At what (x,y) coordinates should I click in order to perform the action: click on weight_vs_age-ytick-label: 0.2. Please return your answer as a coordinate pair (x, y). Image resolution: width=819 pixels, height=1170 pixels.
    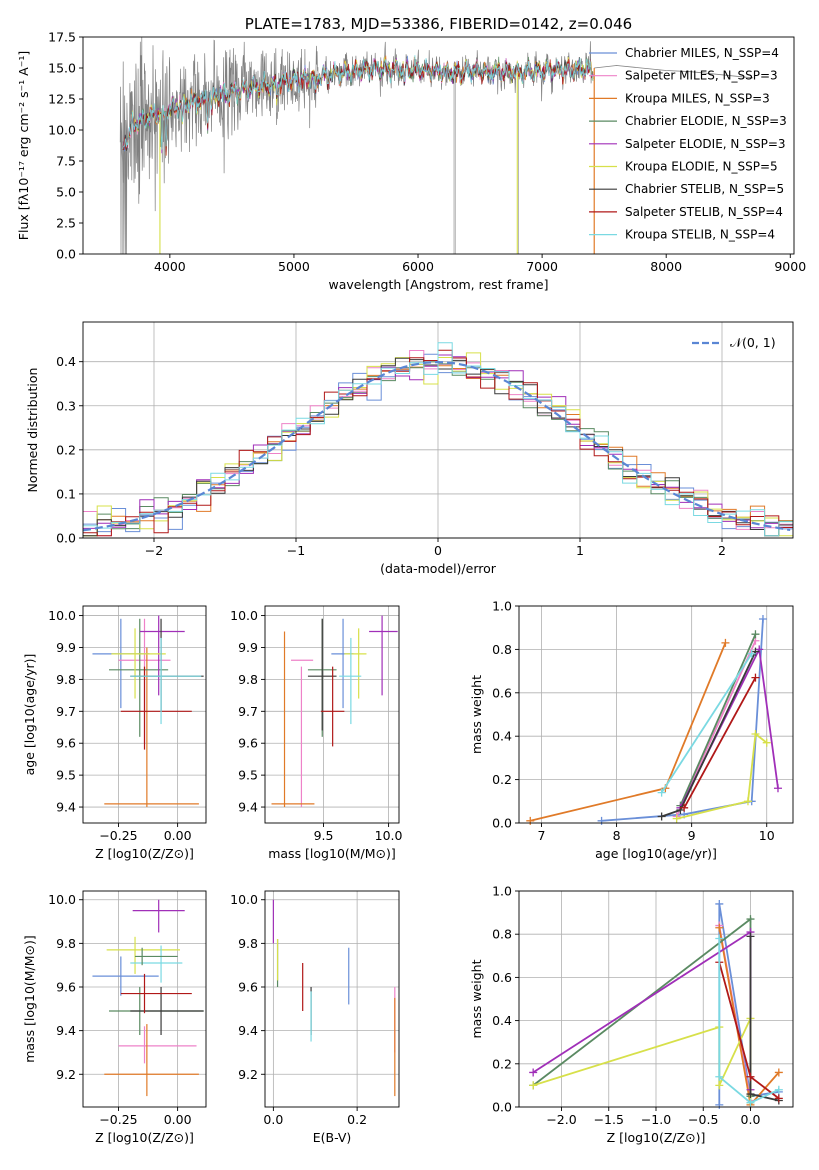
    Looking at the image, I should click on (502, 779).